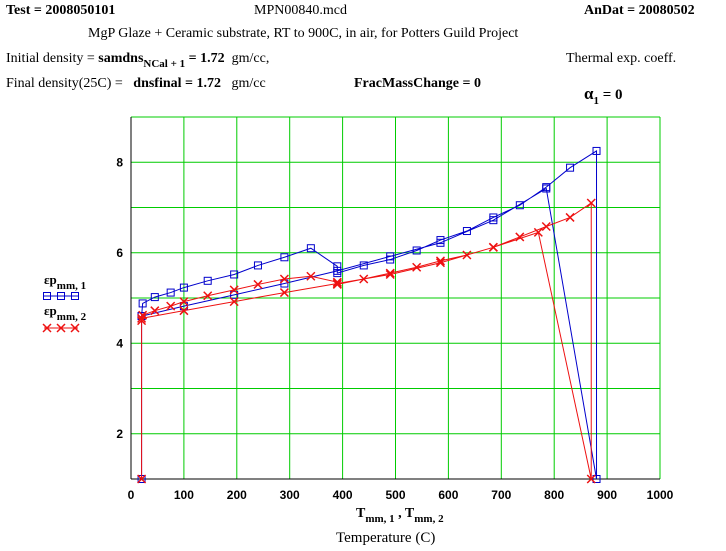 The width and height of the screenshot is (726, 551). I want to click on y-tick-label: 8, so click(119, 162).